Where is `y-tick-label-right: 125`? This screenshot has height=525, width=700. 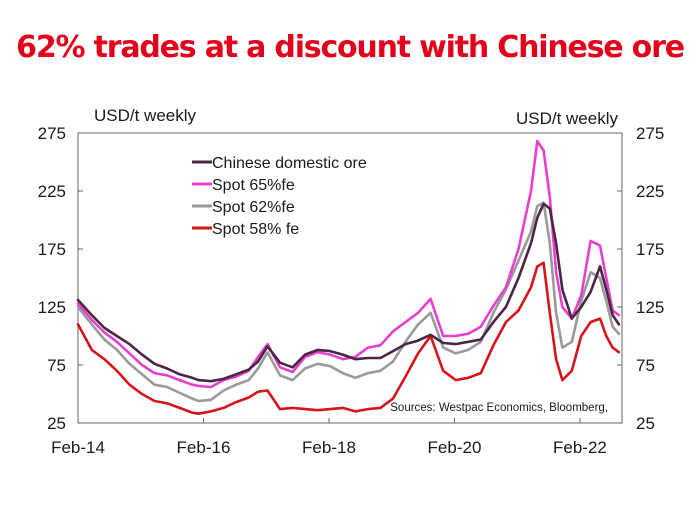
y-tick-label-right: 125 is located at coordinates (650, 307).